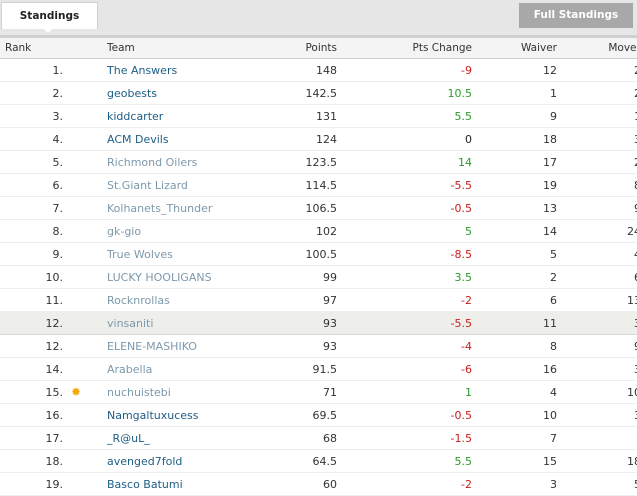 The image size is (637, 496). What do you see at coordinates (31, 116) in the screenshot?
I see `rank-cell: 3.` at bounding box center [31, 116].